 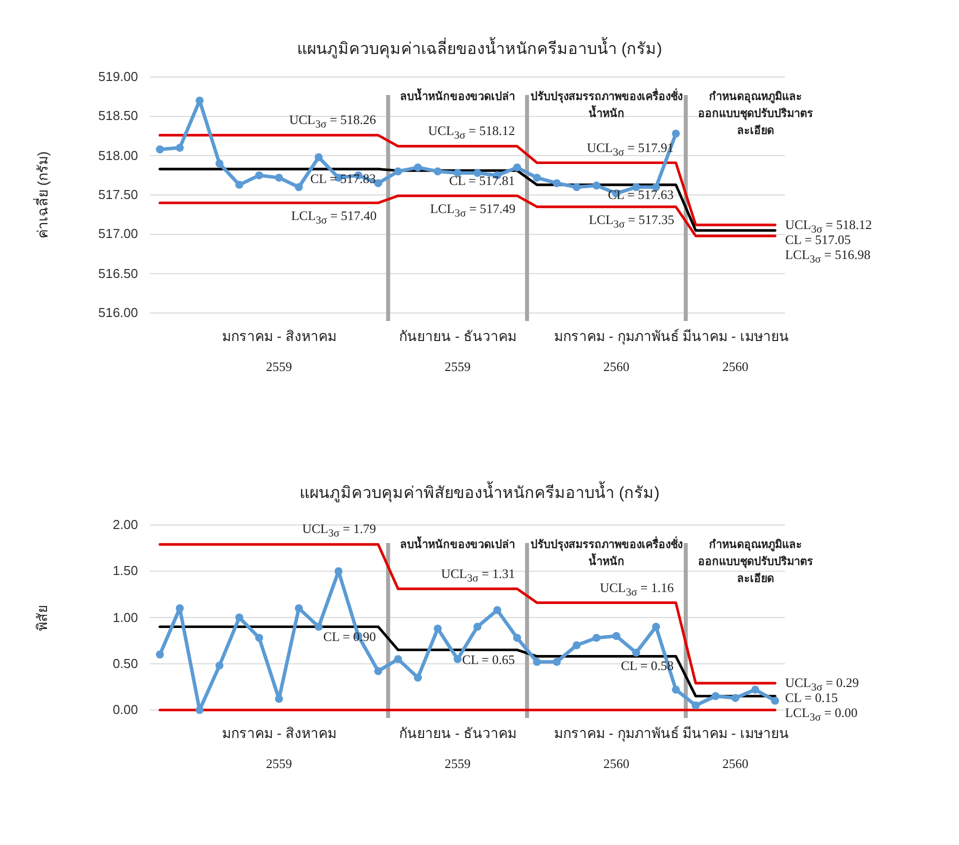 I want to click on y-tick-label: 518.00, so click(x=117, y=155).